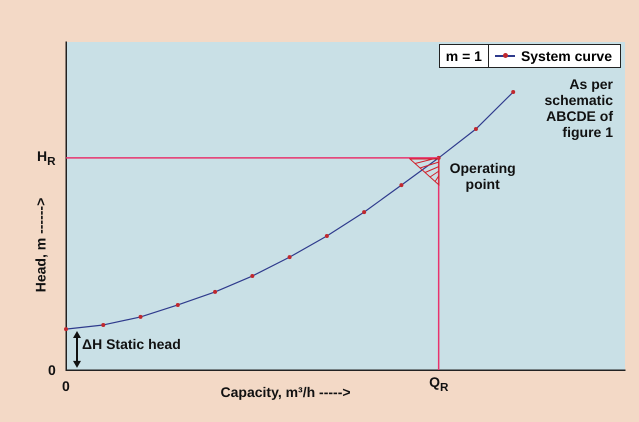 Image resolution: width=639 pixels, height=422 pixels. What do you see at coordinates (566, 56) in the screenshot?
I see `legend-label: System curve` at bounding box center [566, 56].